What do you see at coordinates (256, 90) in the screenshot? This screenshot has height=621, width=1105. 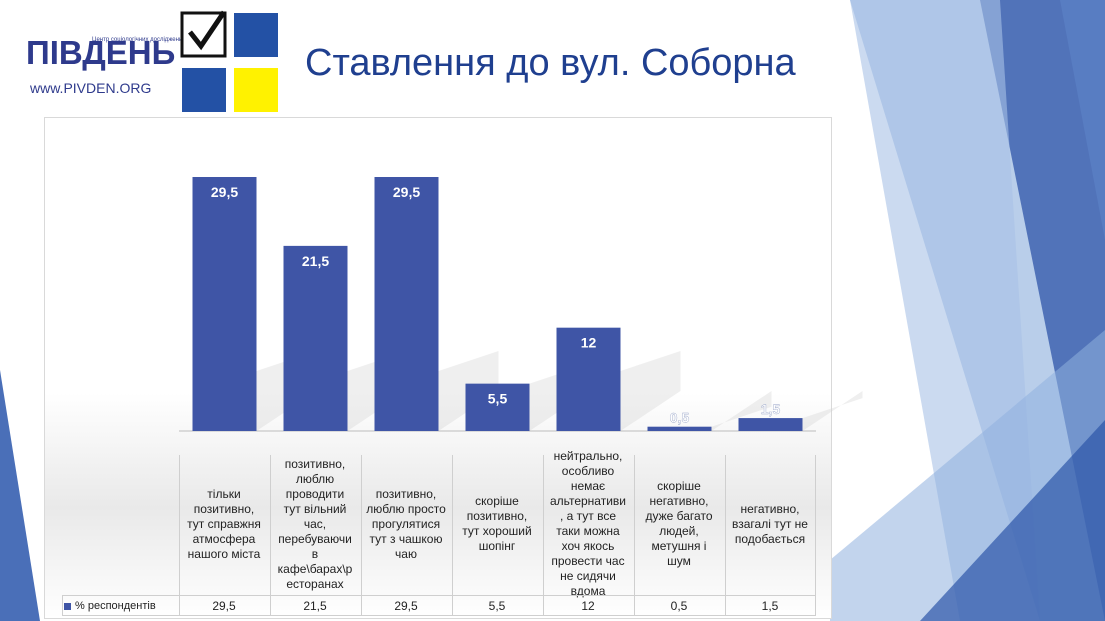 I see `logo-square-yellow` at bounding box center [256, 90].